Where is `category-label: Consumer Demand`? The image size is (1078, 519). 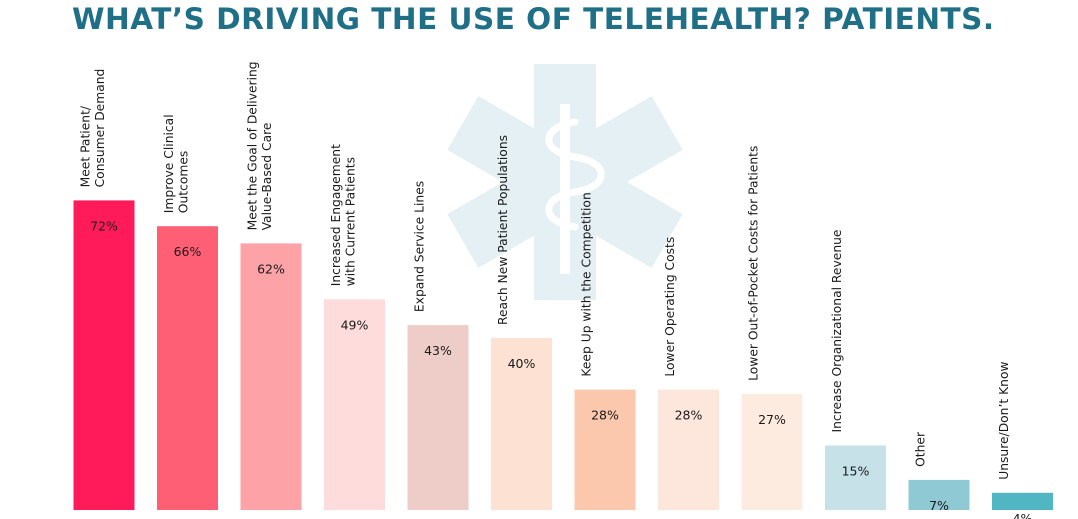
category-label: Consumer Demand is located at coordinates (100, 128).